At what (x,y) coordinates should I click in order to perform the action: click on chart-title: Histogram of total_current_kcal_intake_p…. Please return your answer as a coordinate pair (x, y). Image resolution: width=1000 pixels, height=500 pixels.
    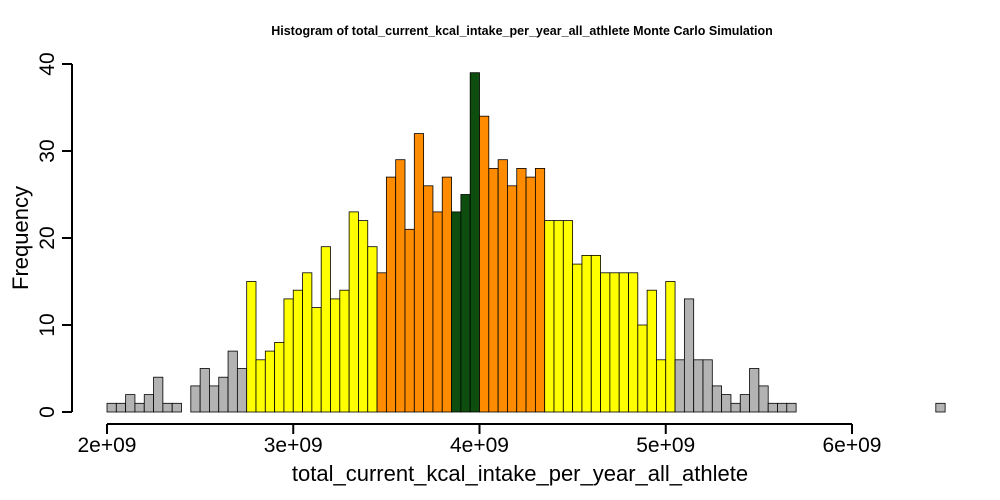
    Looking at the image, I should click on (522, 31).